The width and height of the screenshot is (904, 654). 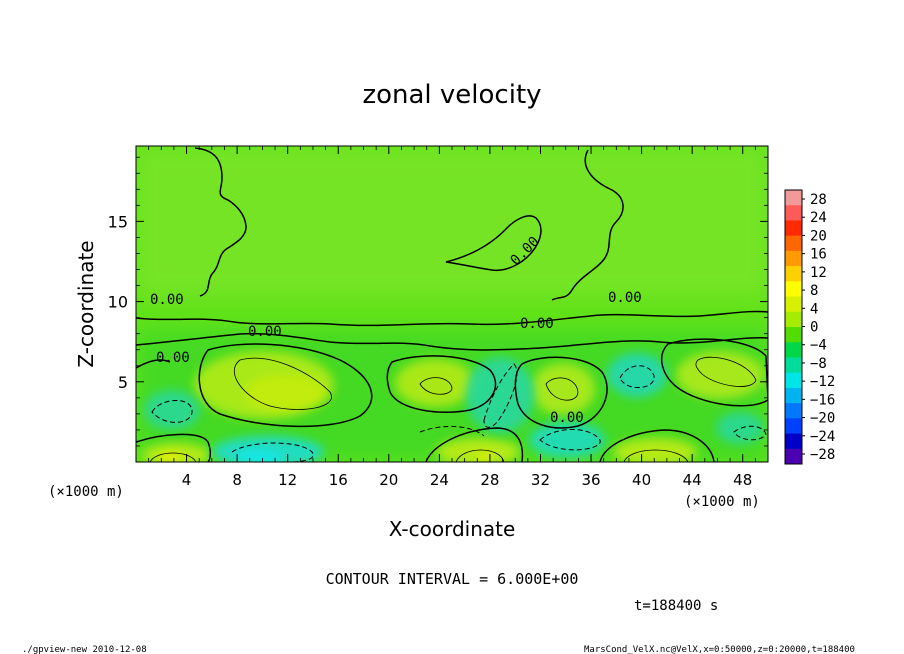 I want to click on x-unit-right: (×1000 m), so click(x=722, y=502).